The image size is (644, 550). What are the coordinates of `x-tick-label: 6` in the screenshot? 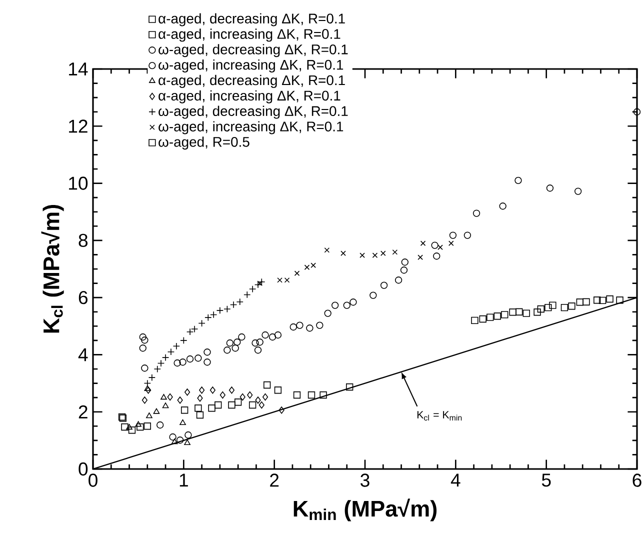 It's located at (637, 480).